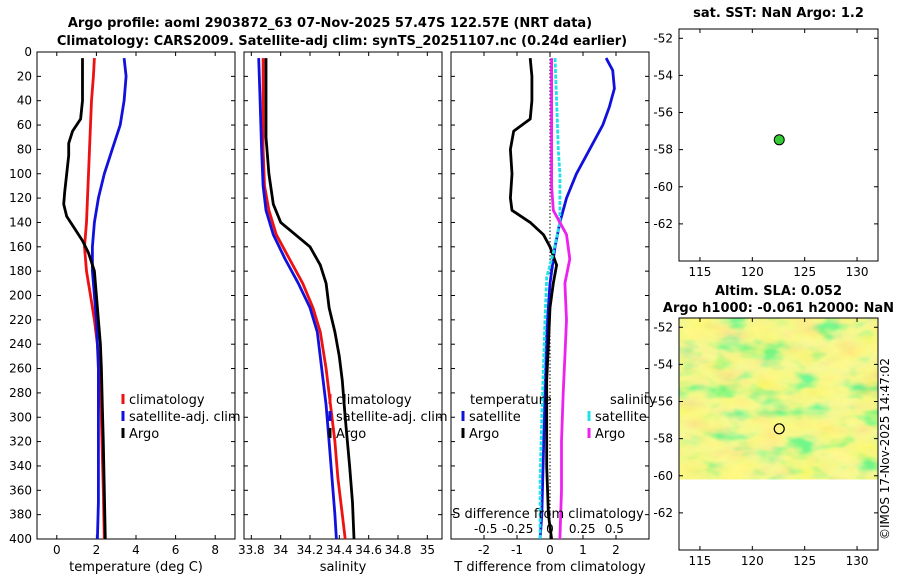  Describe the element at coordinates (517, 550) in the screenshot. I see `xtick-label: -1` at that location.